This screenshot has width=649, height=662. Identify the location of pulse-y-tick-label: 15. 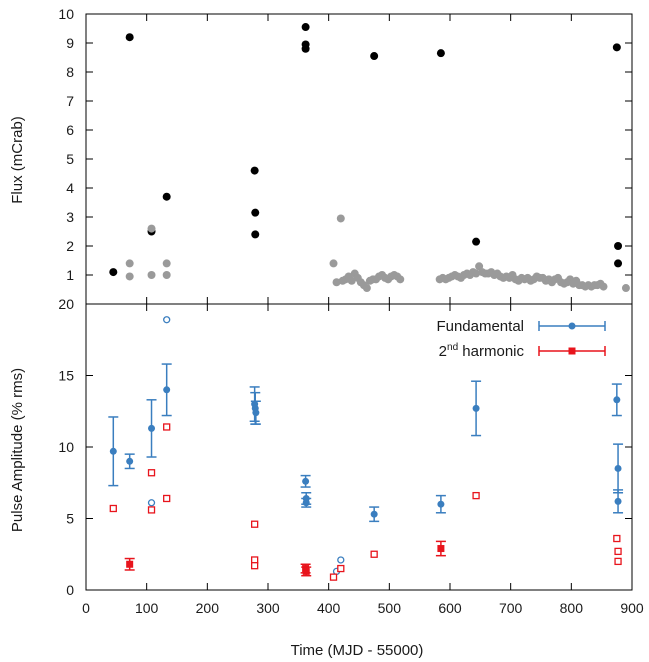
(66, 376).